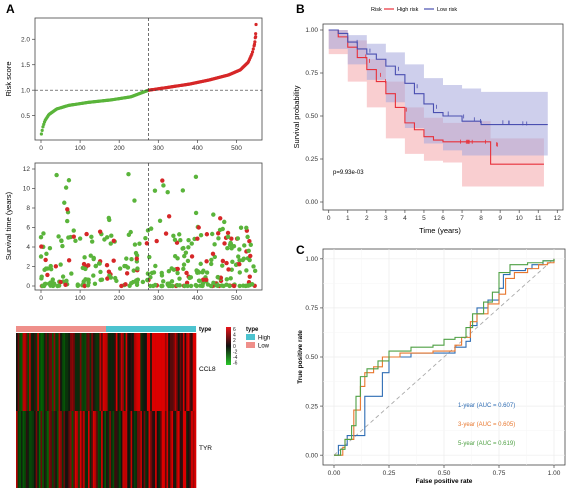 The width and height of the screenshot is (570, 488). I want to click on surv-y-tick-label: 2, so click(28, 267).